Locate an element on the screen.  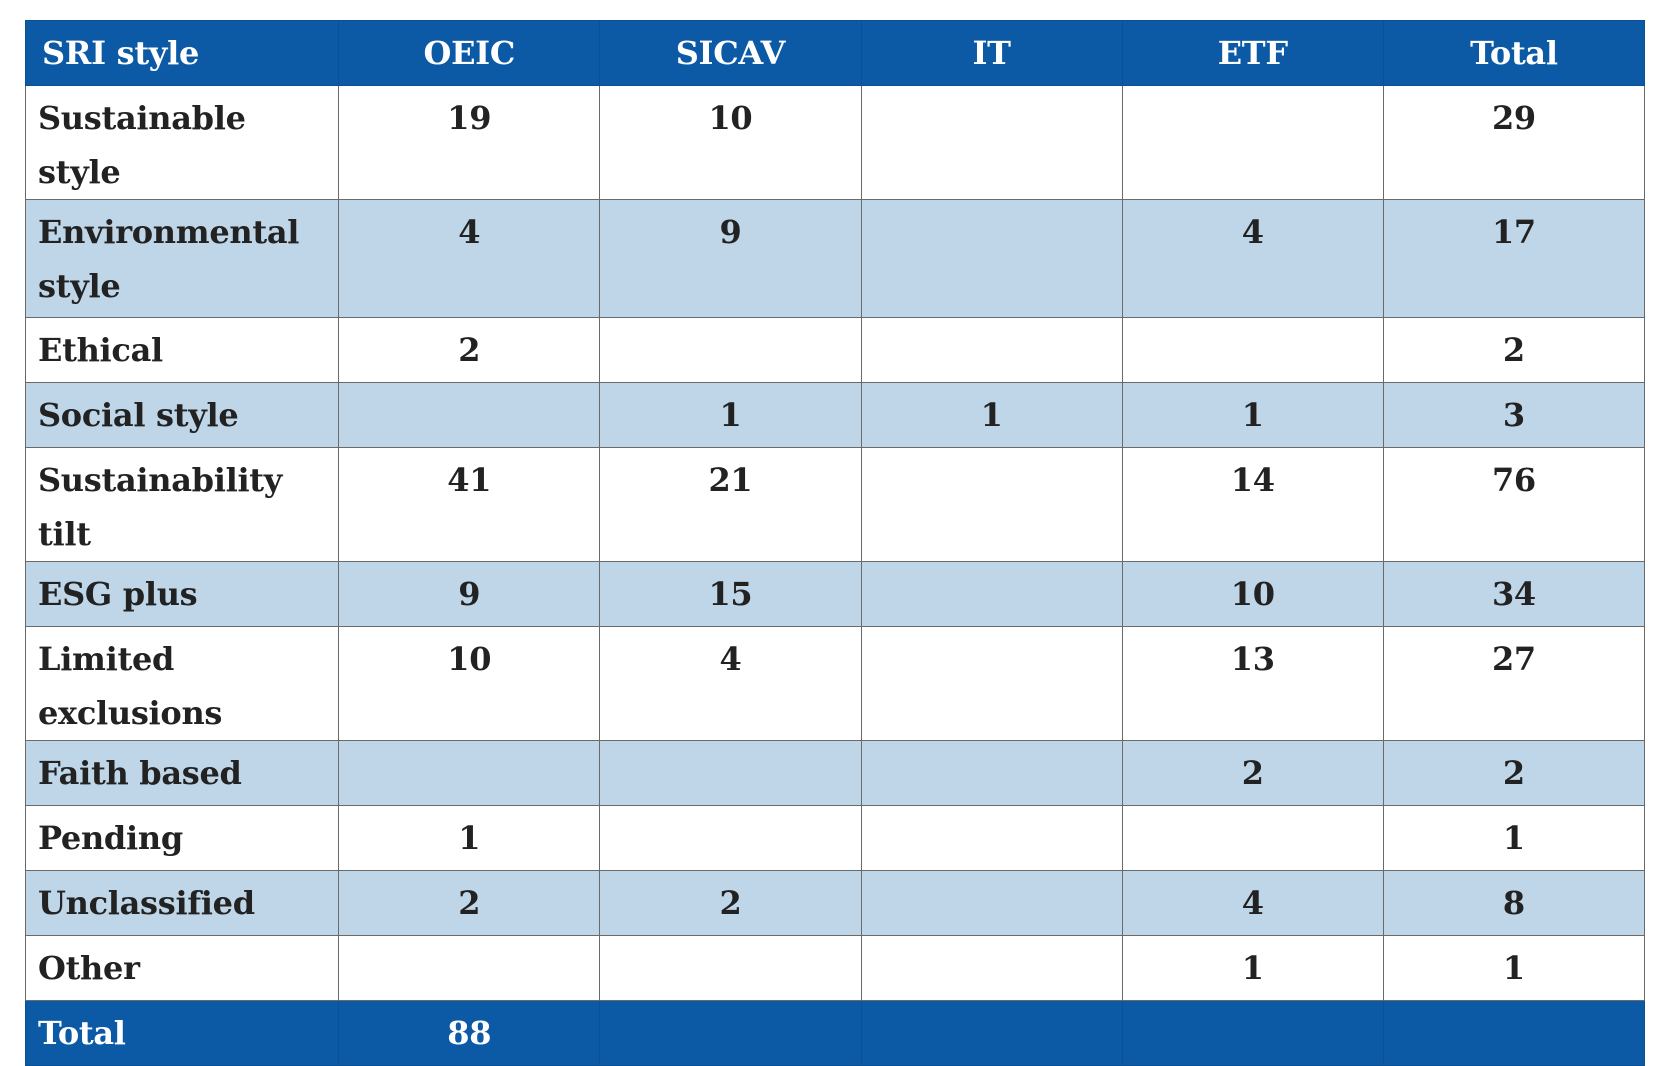
table-row: Limited exclusions 10 4 13 27 is located at coordinates (835, 683).